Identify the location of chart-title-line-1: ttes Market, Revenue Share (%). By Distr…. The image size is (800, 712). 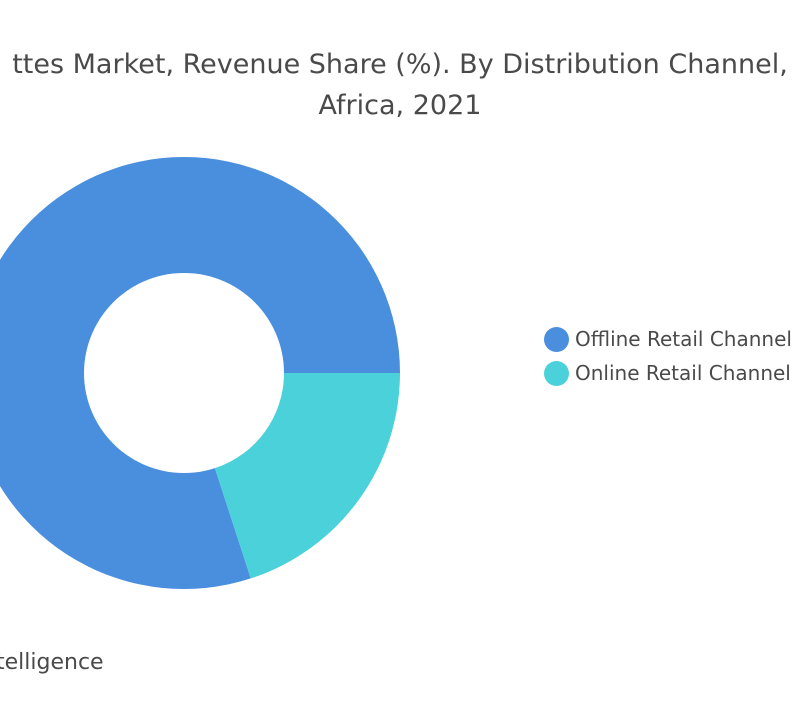
(400, 64).